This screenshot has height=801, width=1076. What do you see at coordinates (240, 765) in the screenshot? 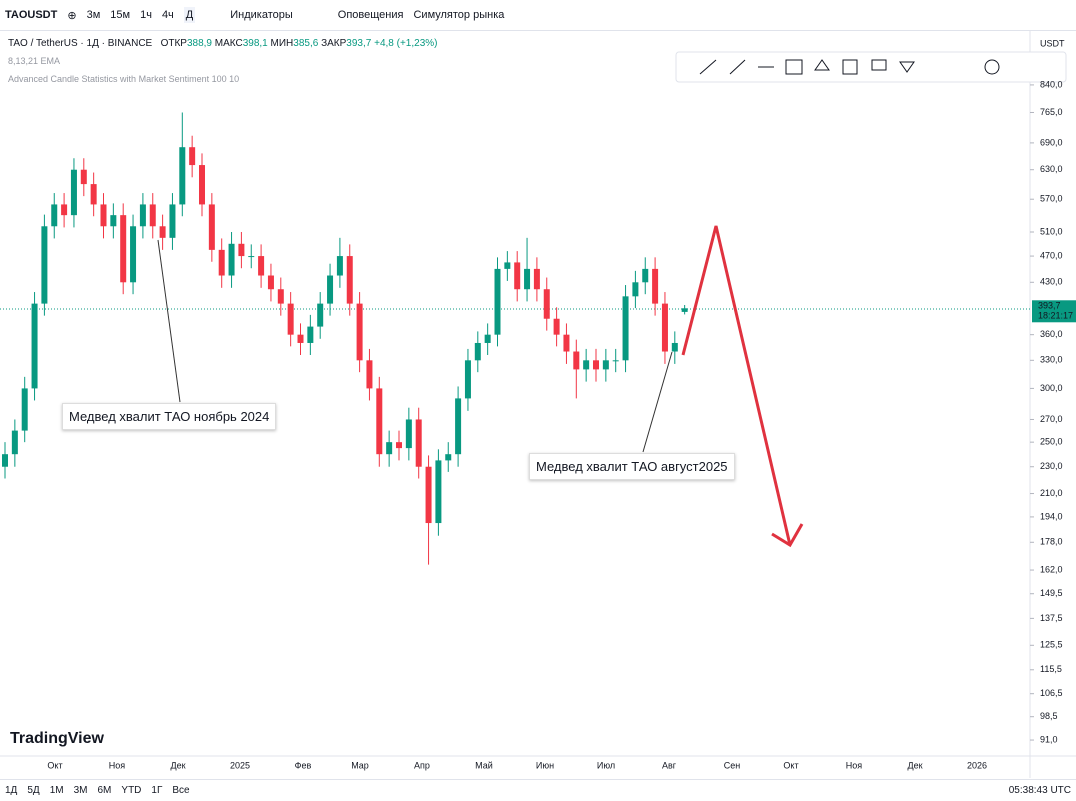
I see `x-tick-label: 2025` at bounding box center [240, 765].